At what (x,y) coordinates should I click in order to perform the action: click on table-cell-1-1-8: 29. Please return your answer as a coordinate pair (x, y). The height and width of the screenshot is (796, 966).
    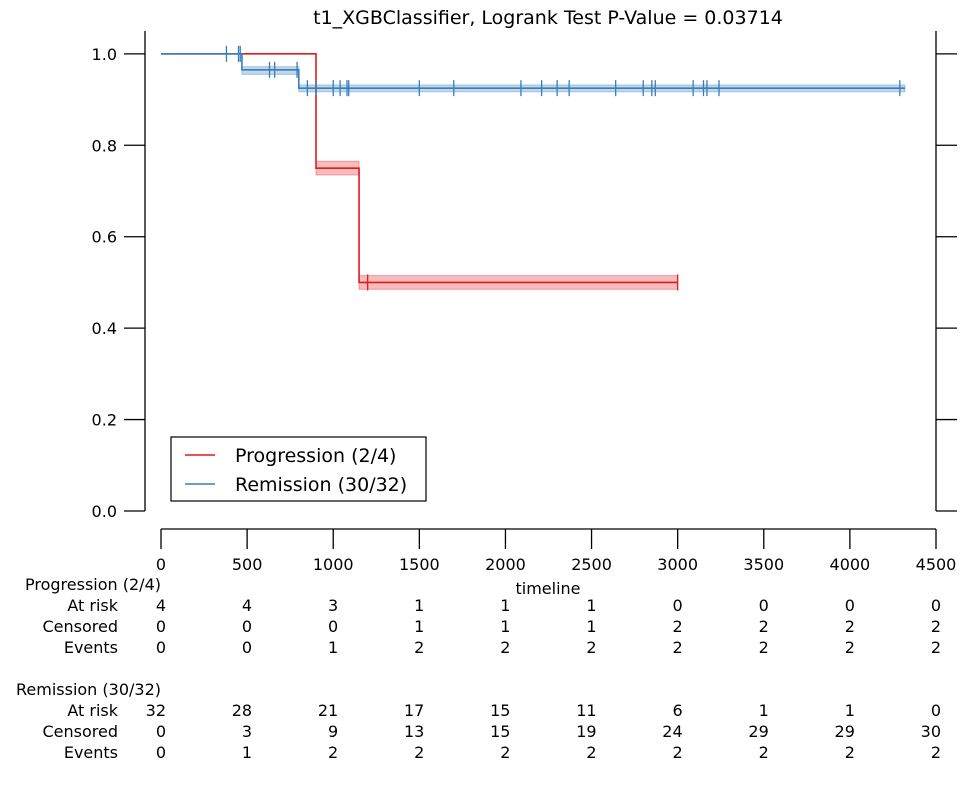
    Looking at the image, I should click on (845, 731).